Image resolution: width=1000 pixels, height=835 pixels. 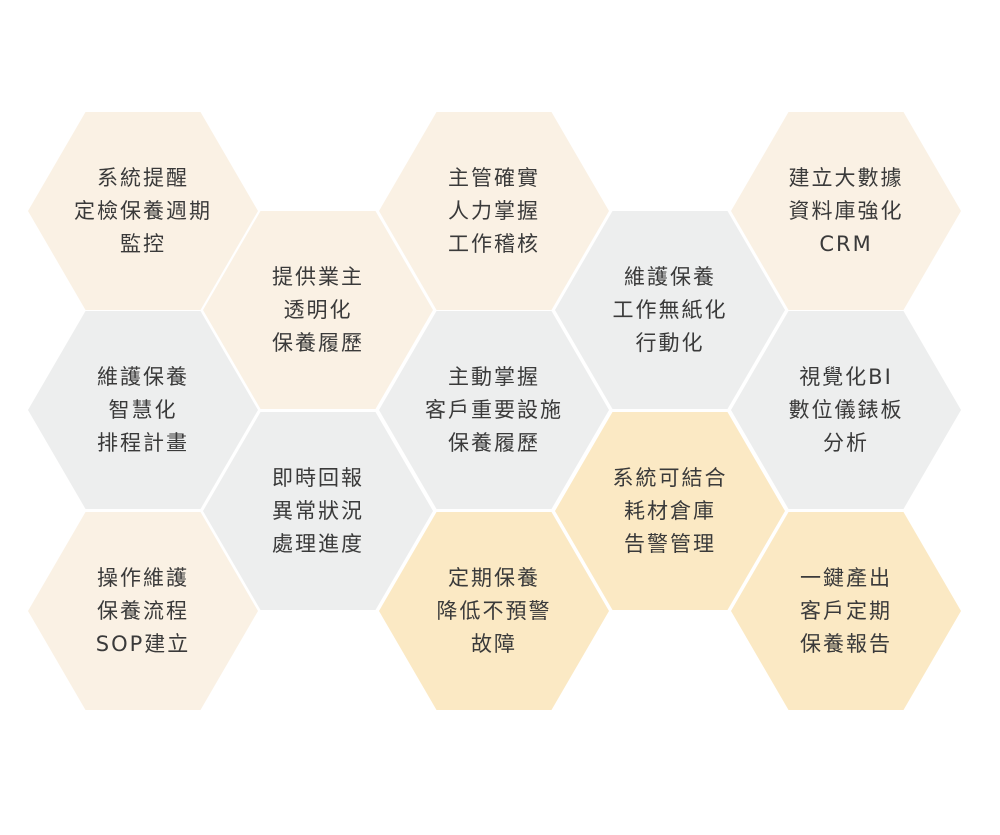 What do you see at coordinates (494, 610) in the screenshot?
I see `hex-label: 定期保養 降低不預警 故障` at bounding box center [494, 610].